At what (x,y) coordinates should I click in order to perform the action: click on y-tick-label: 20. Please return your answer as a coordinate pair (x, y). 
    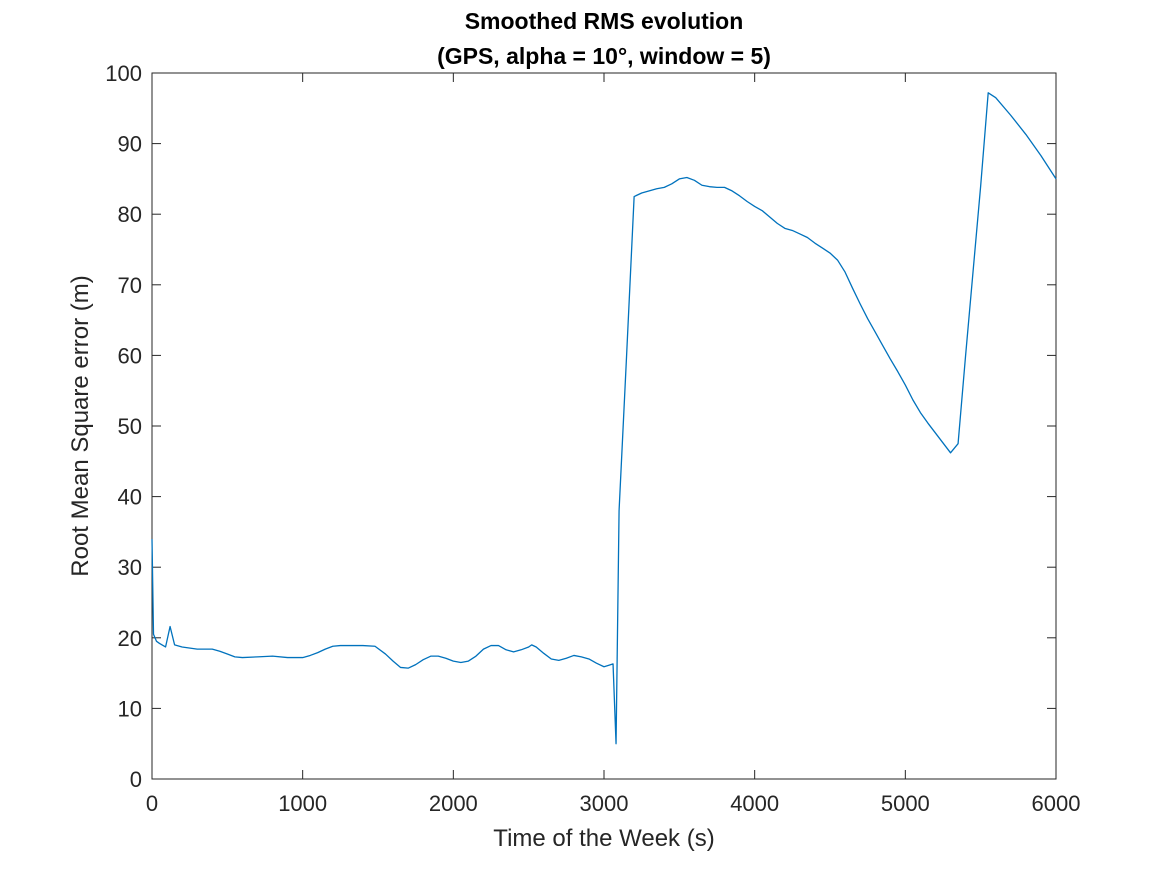
    Looking at the image, I should click on (130, 638).